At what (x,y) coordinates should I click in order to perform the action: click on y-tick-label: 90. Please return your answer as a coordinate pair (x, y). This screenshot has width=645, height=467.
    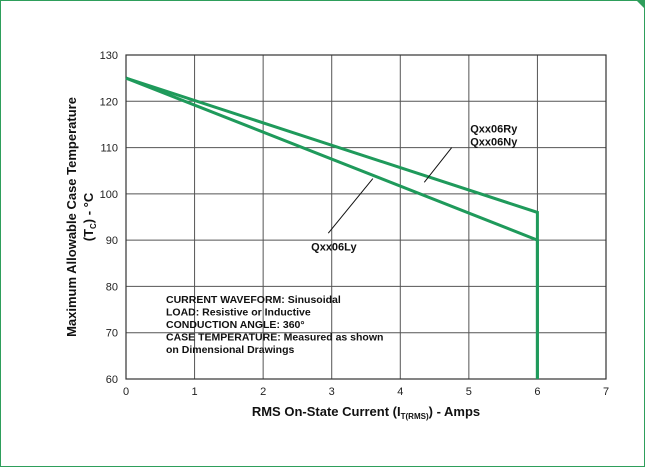
    Looking at the image, I should click on (112, 241).